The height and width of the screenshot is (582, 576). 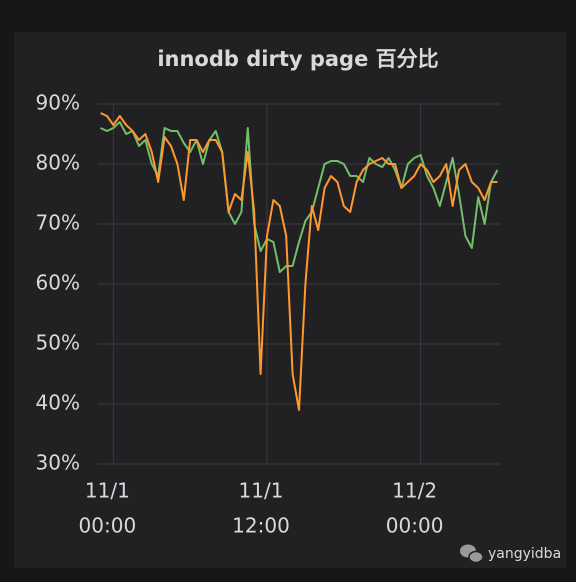 What do you see at coordinates (524, 554) in the screenshot?
I see `watermark: yangyidba` at bounding box center [524, 554].